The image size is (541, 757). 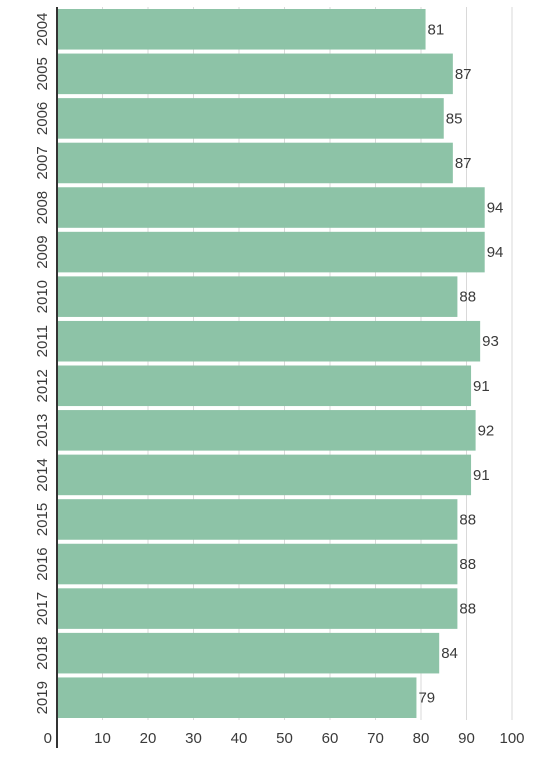 What do you see at coordinates (267, 430) in the screenshot?
I see `bar-2013` at bounding box center [267, 430].